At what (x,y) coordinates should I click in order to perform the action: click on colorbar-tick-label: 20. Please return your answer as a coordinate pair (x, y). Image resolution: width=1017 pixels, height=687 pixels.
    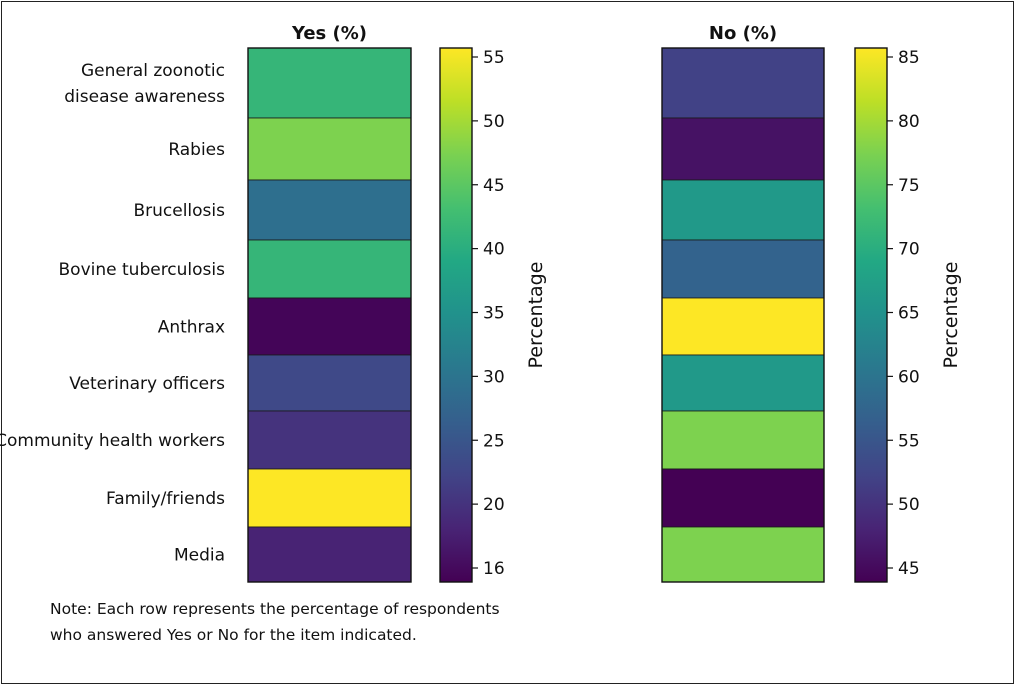
    Looking at the image, I should click on (494, 505).